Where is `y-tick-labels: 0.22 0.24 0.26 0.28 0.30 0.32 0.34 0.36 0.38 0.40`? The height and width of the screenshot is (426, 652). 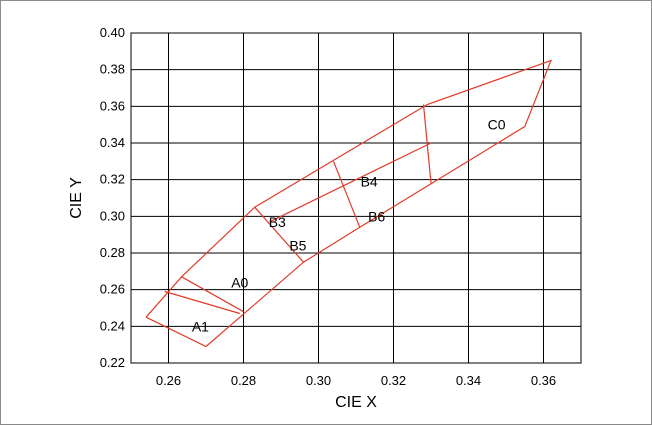 y-tick-labels: 0.22 0.24 0.26 0.28 0.30 0.32 0.34 0.36 0.38 0.40 is located at coordinates (112, 197).